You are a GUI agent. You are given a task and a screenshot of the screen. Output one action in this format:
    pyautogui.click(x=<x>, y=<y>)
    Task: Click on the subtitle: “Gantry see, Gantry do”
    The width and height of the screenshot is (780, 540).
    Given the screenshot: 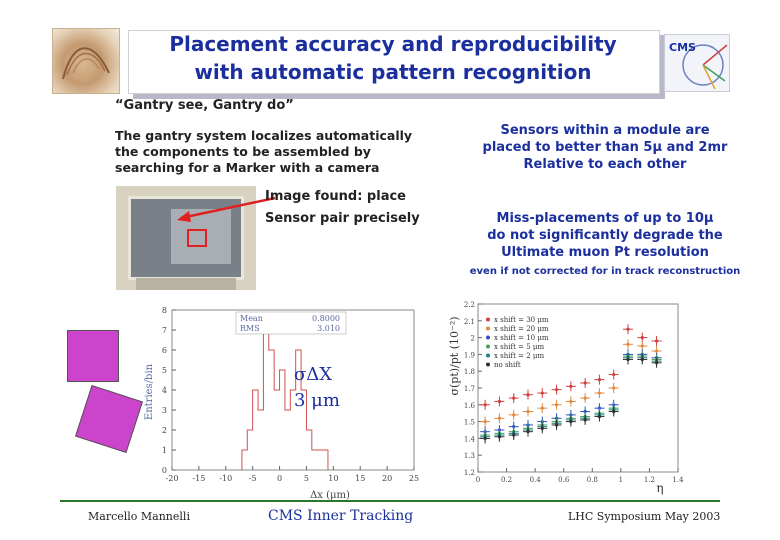 What is the action you would take?
    pyautogui.click(x=204, y=105)
    